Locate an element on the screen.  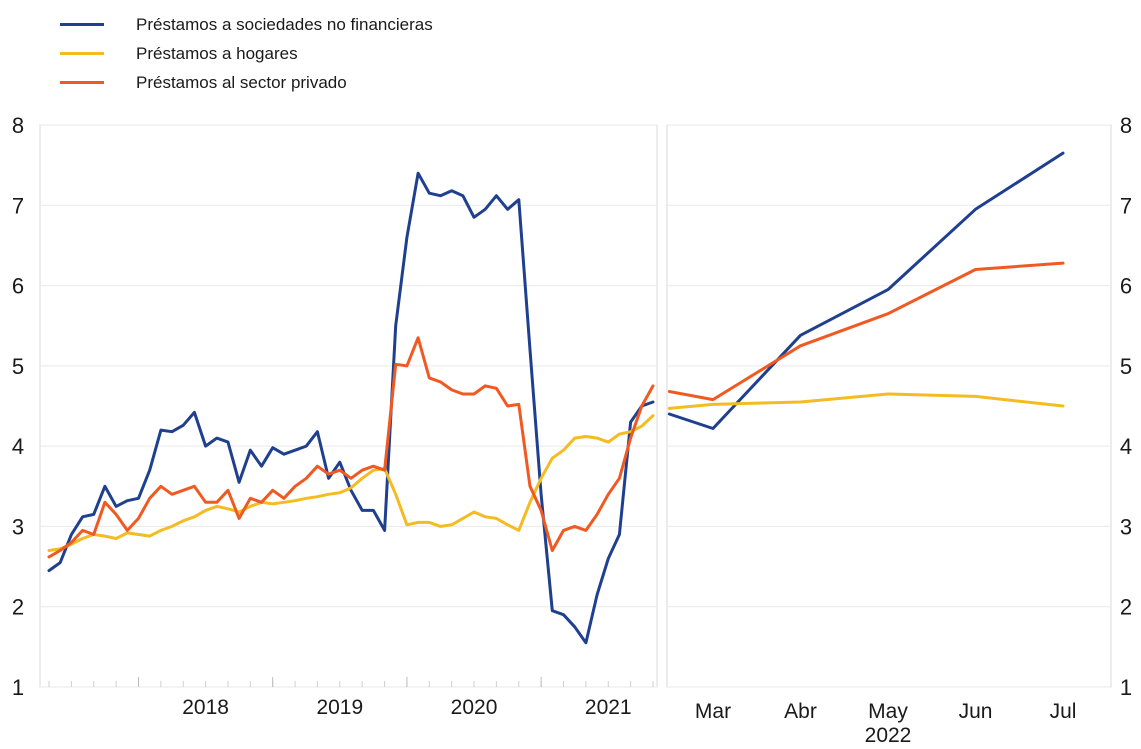
legend-label-private-sector: Préstamos al sector privado is located at coordinates (241, 82).